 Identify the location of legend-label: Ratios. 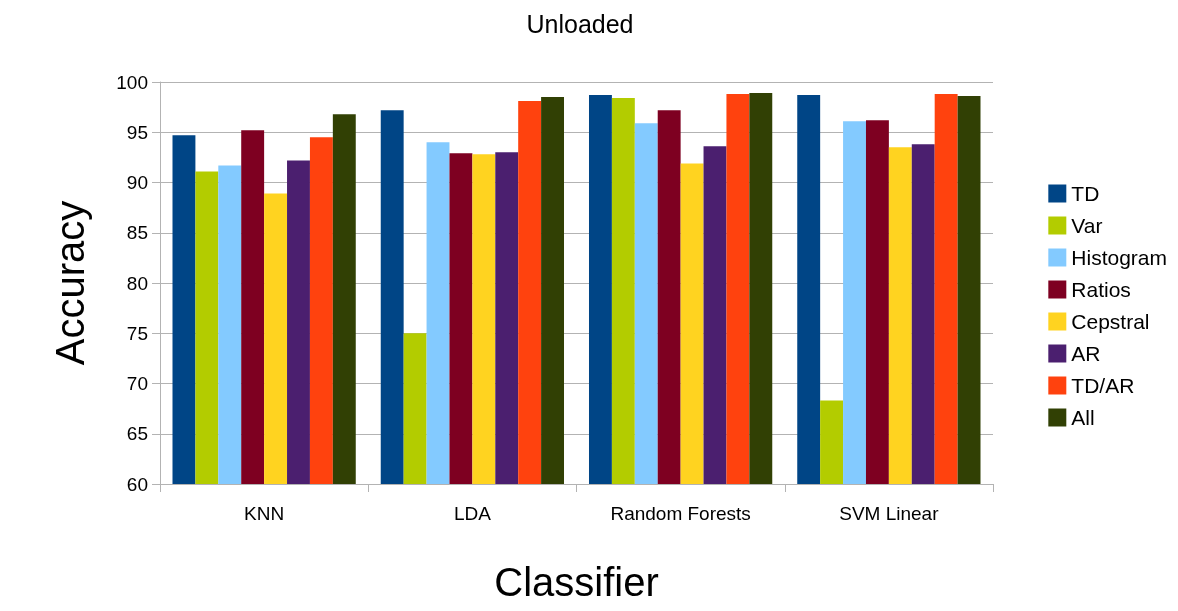
(1101, 289).